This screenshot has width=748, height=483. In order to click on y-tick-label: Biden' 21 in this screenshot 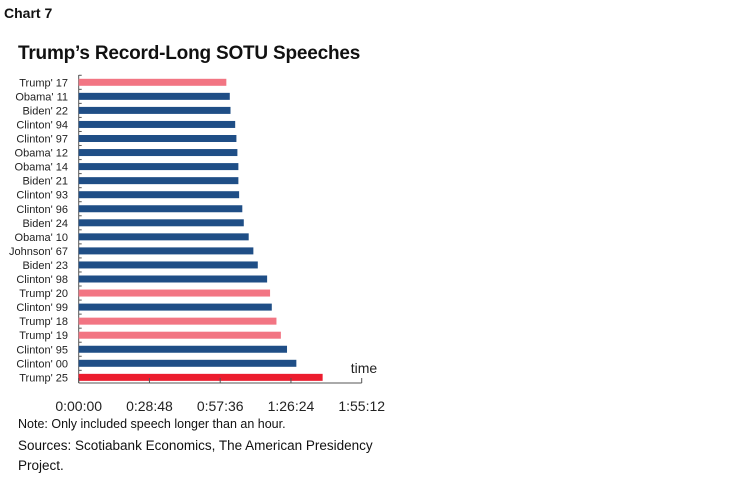, I will do `click(45, 182)`.